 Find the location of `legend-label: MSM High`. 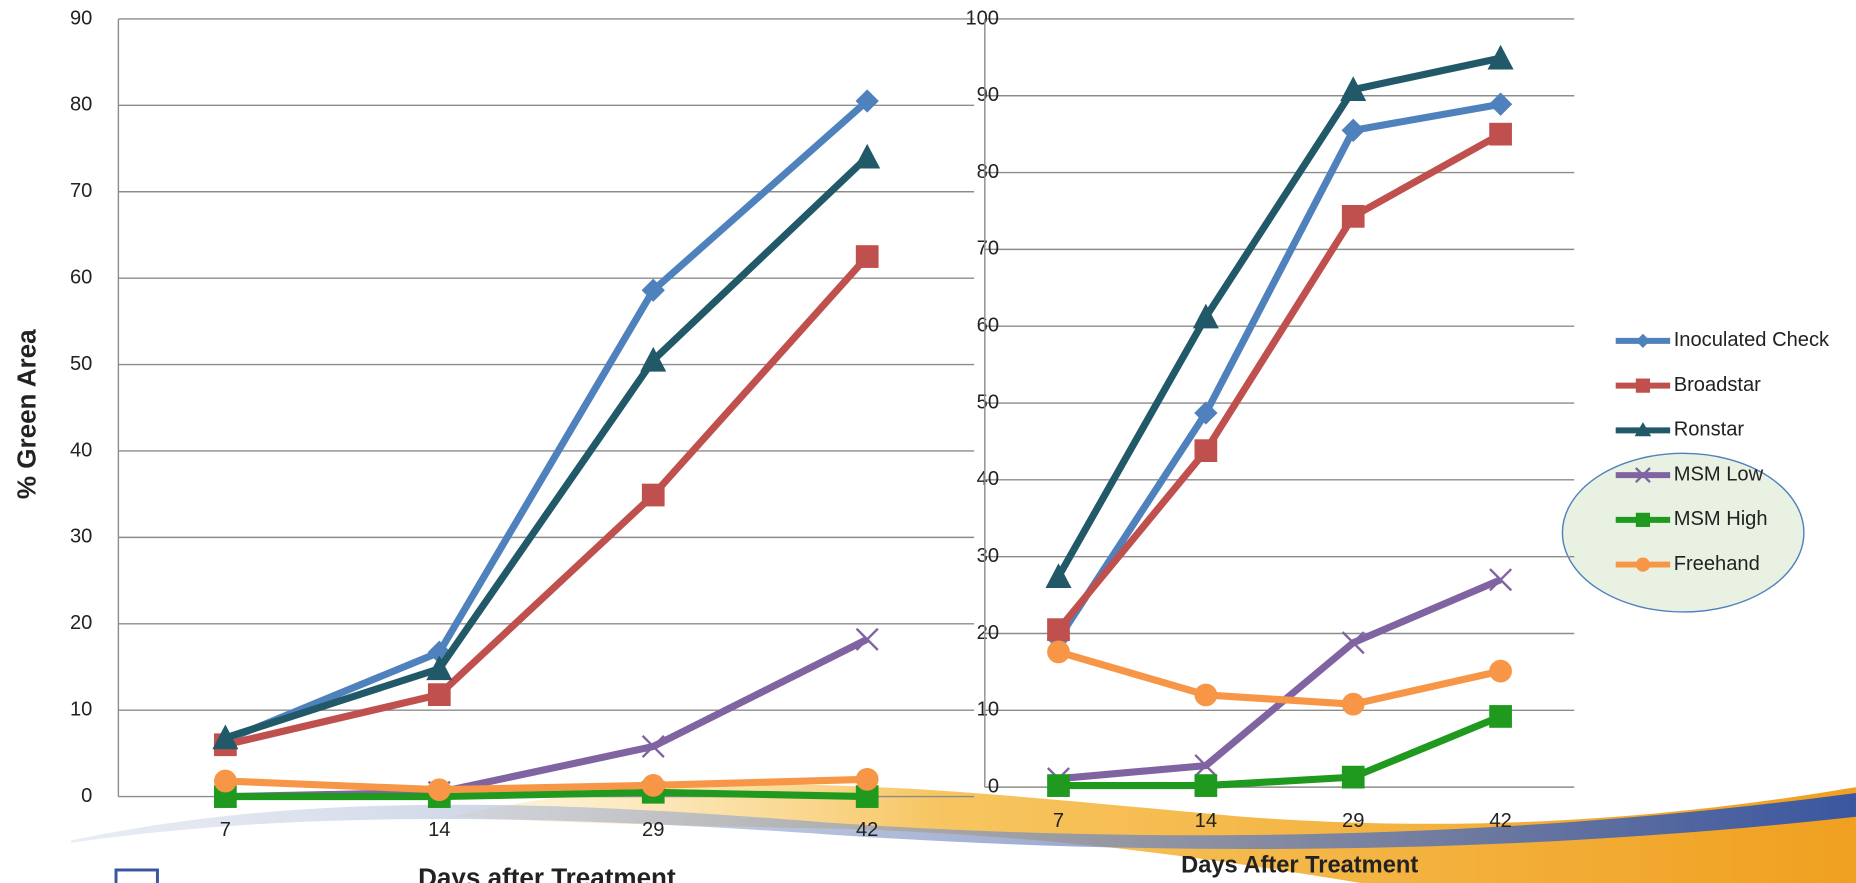

legend-label: MSM High is located at coordinates (1721, 519).